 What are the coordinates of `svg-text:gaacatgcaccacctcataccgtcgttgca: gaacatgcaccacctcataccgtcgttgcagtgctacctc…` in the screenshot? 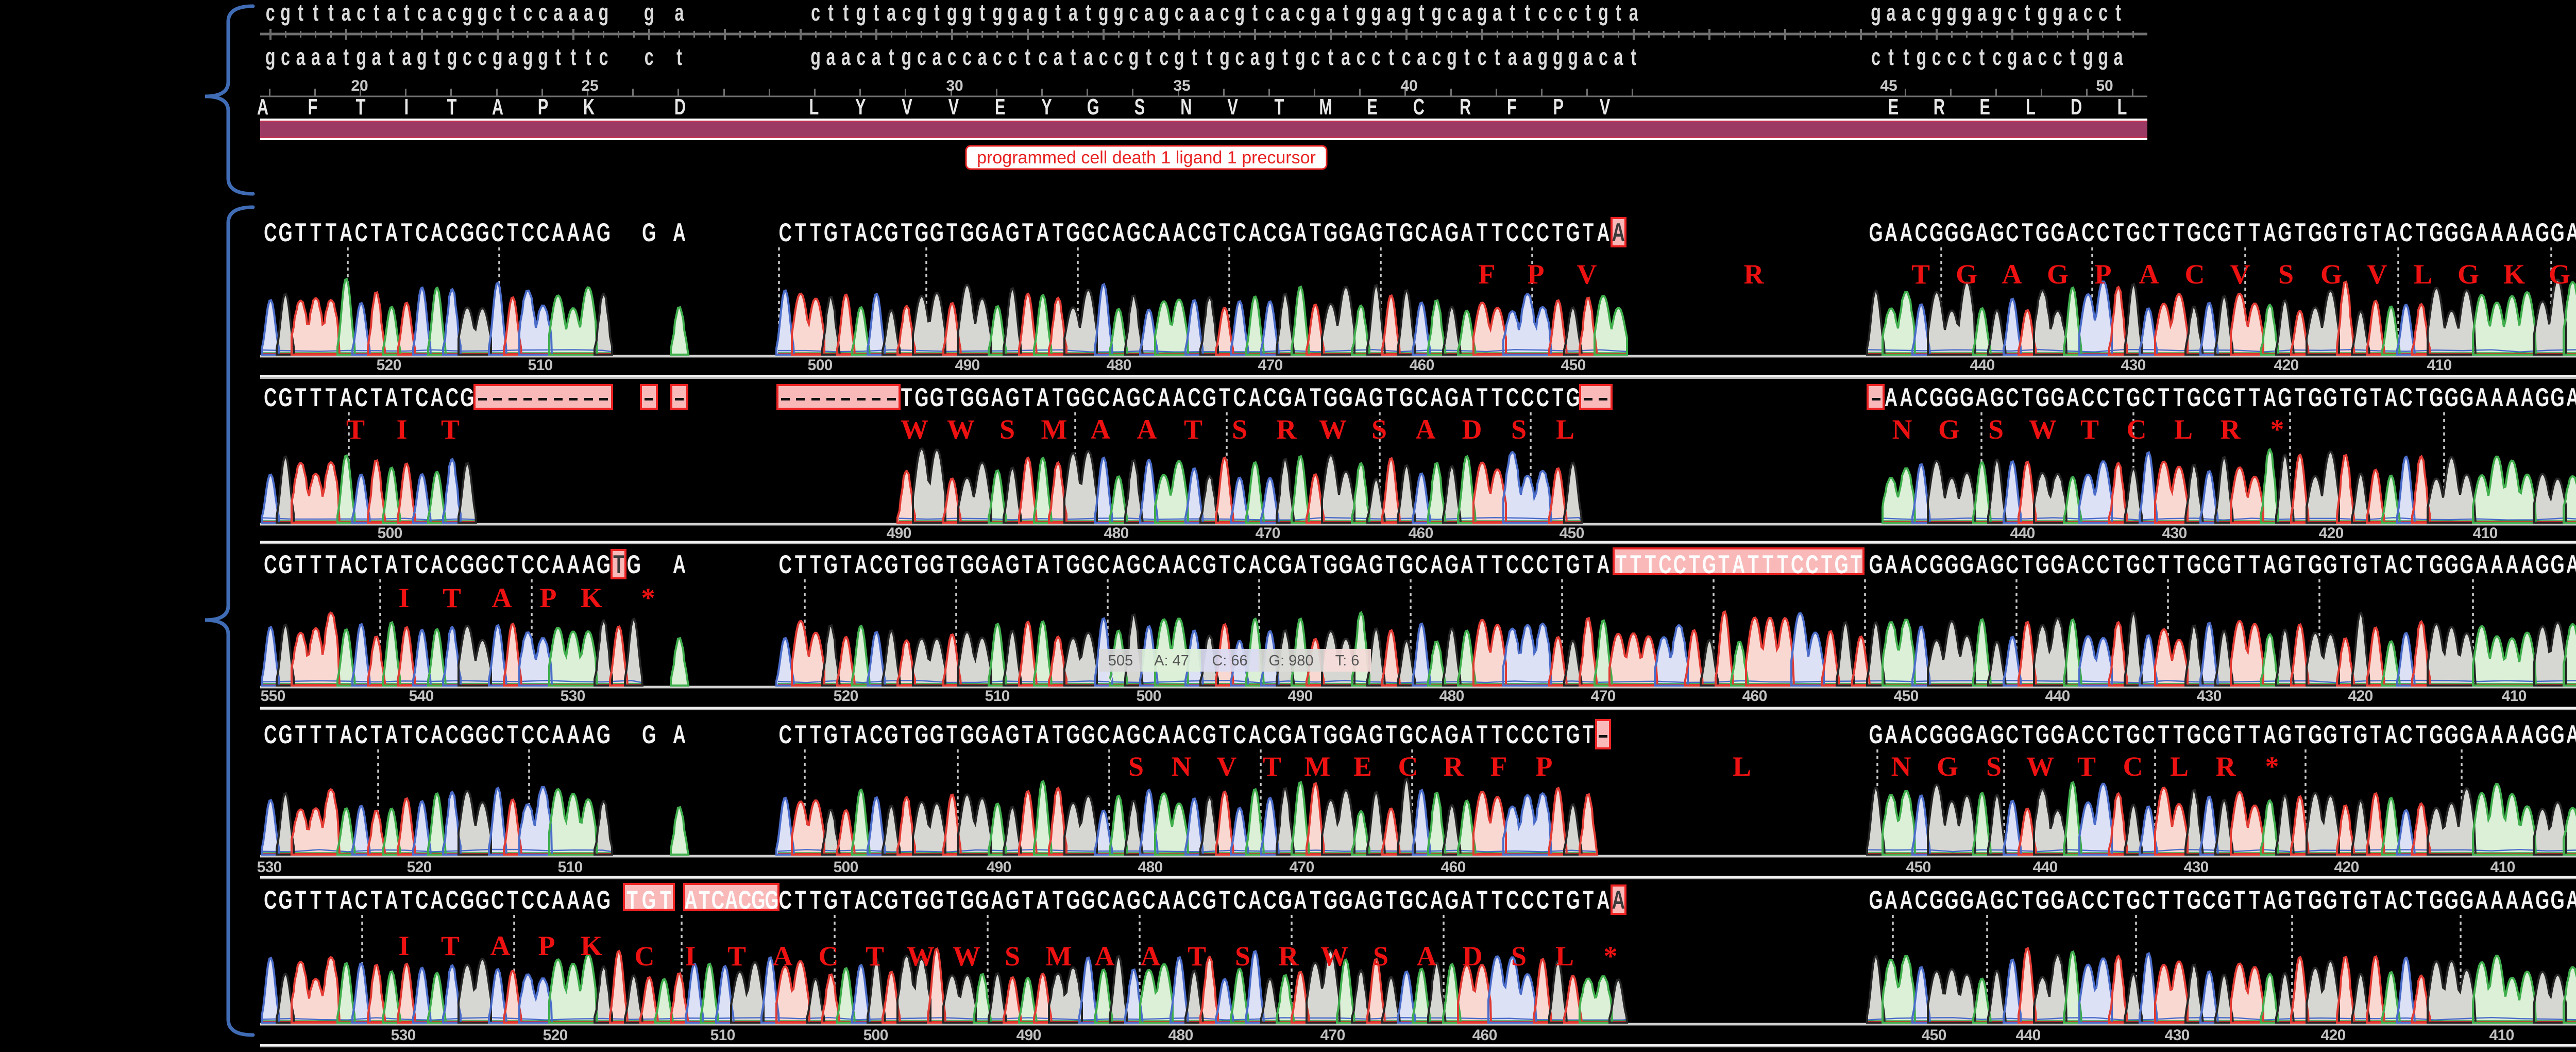 It's located at (1223, 57).